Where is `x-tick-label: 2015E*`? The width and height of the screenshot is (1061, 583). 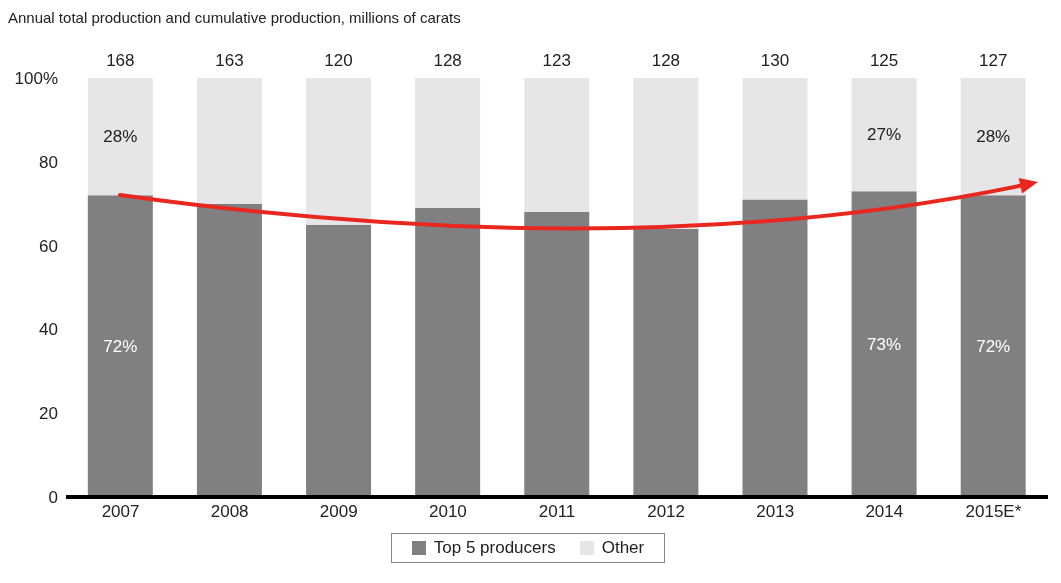 x-tick-label: 2015E* is located at coordinates (993, 512).